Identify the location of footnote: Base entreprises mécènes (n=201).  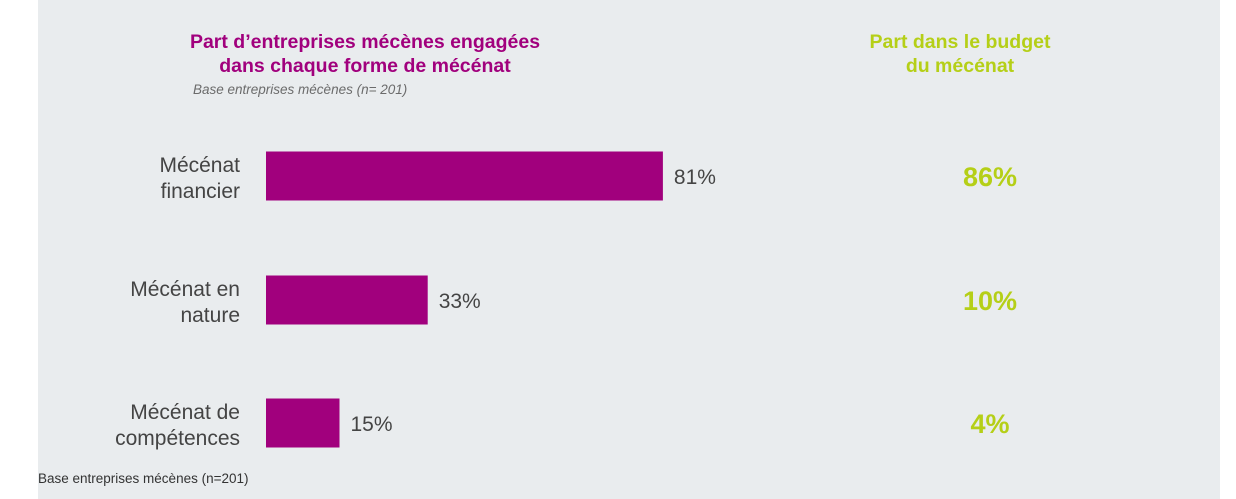
(143, 478).